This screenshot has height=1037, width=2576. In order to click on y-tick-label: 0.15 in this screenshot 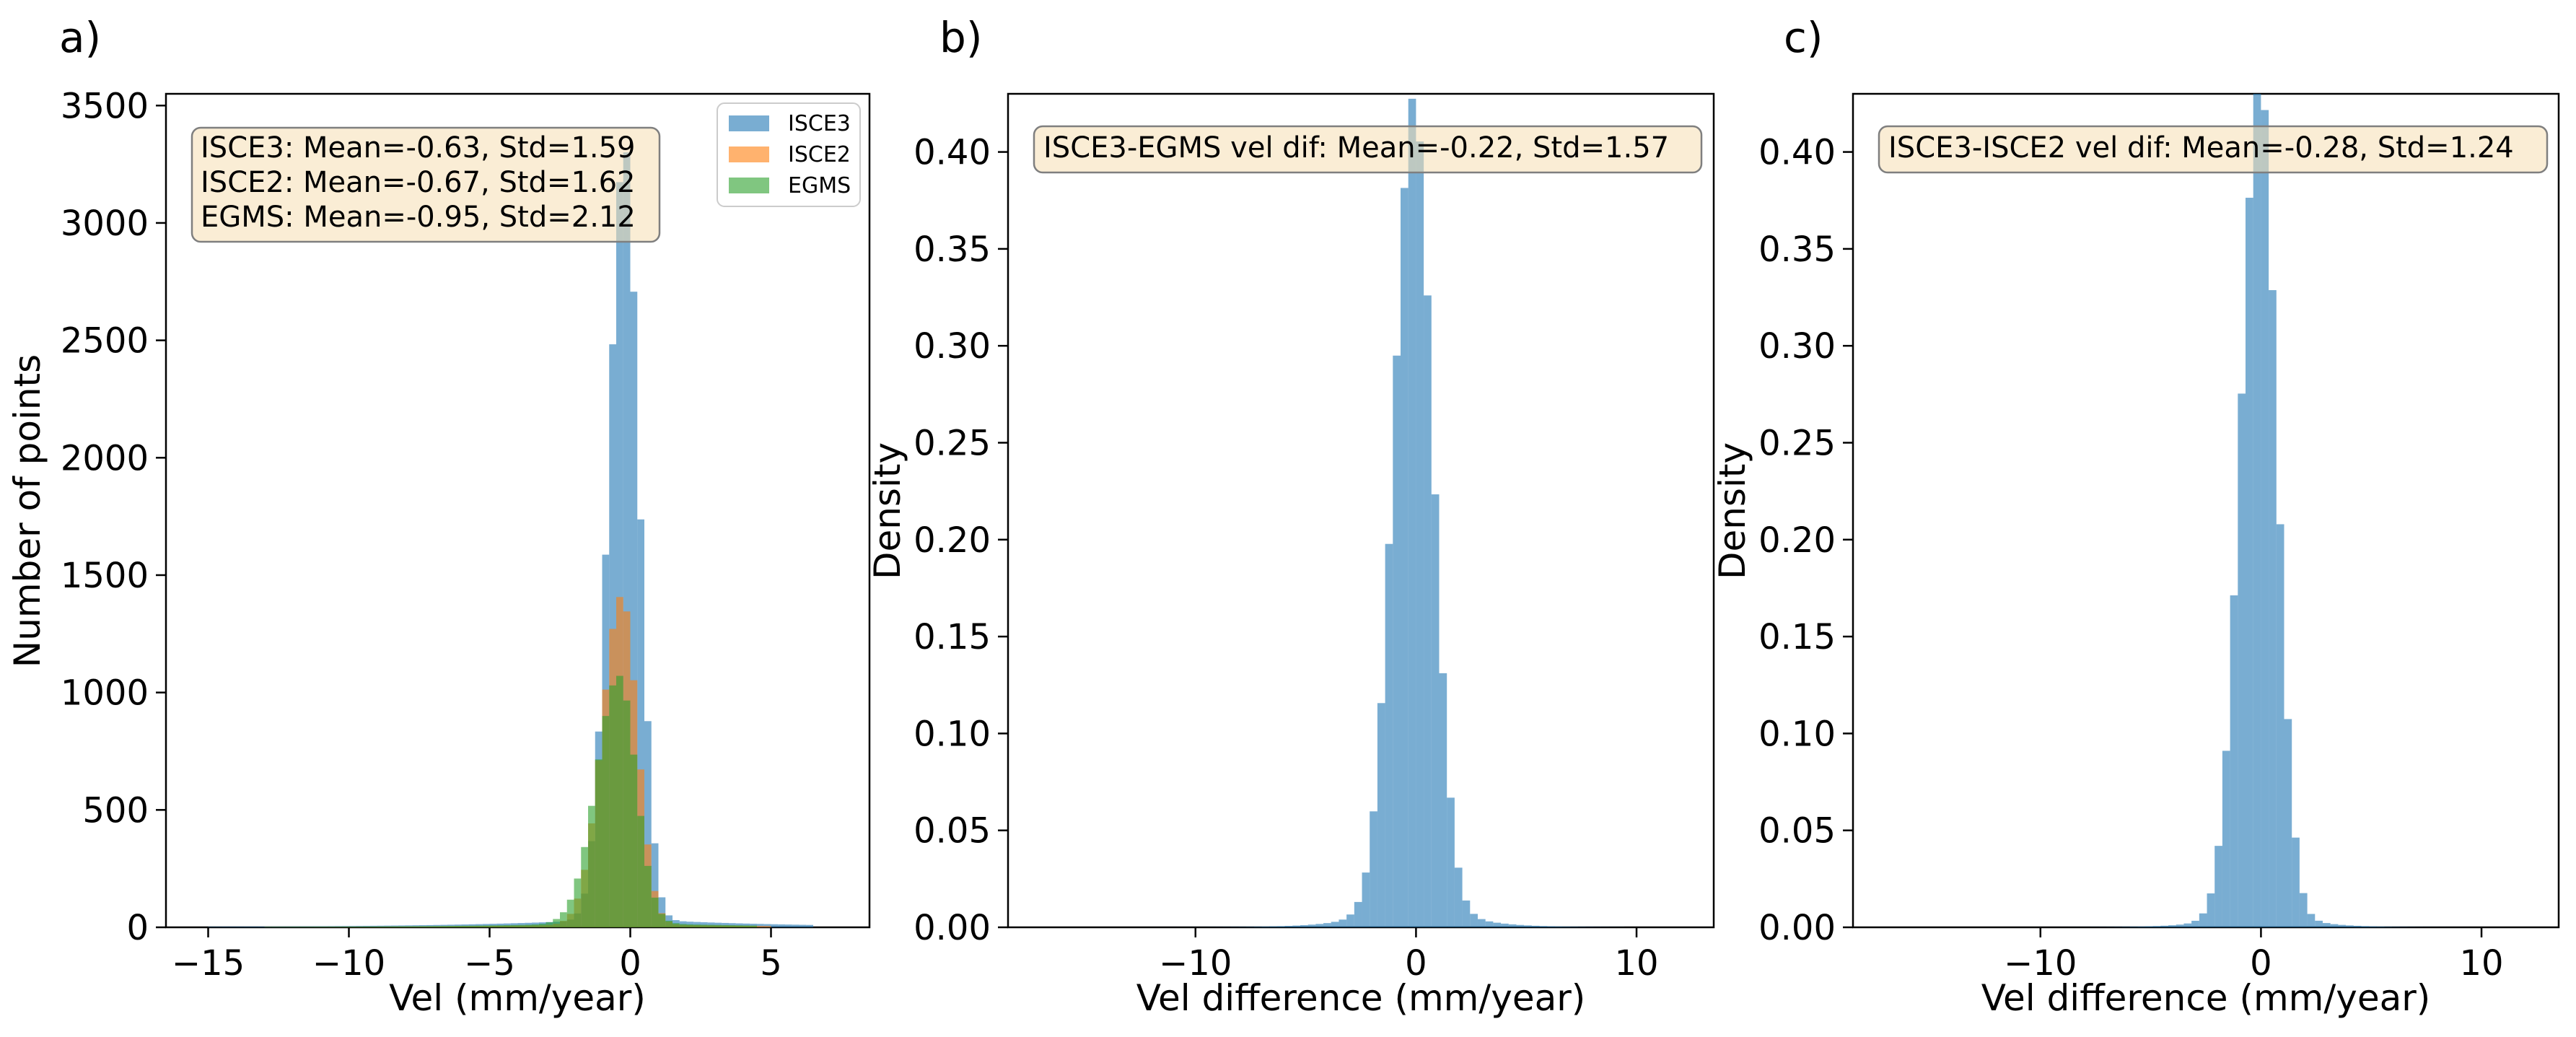, I will do `click(952, 637)`.